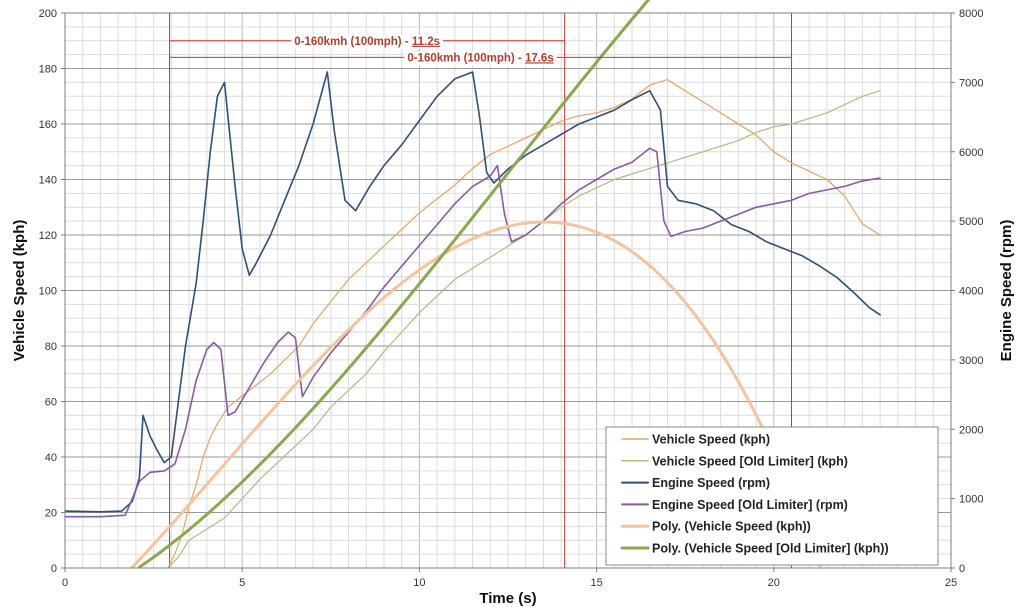 This screenshot has height=607, width=1023. What do you see at coordinates (750, 505) in the screenshot?
I see `legend-label: Engine Speed [Old Limiter] (rpm)` at bounding box center [750, 505].